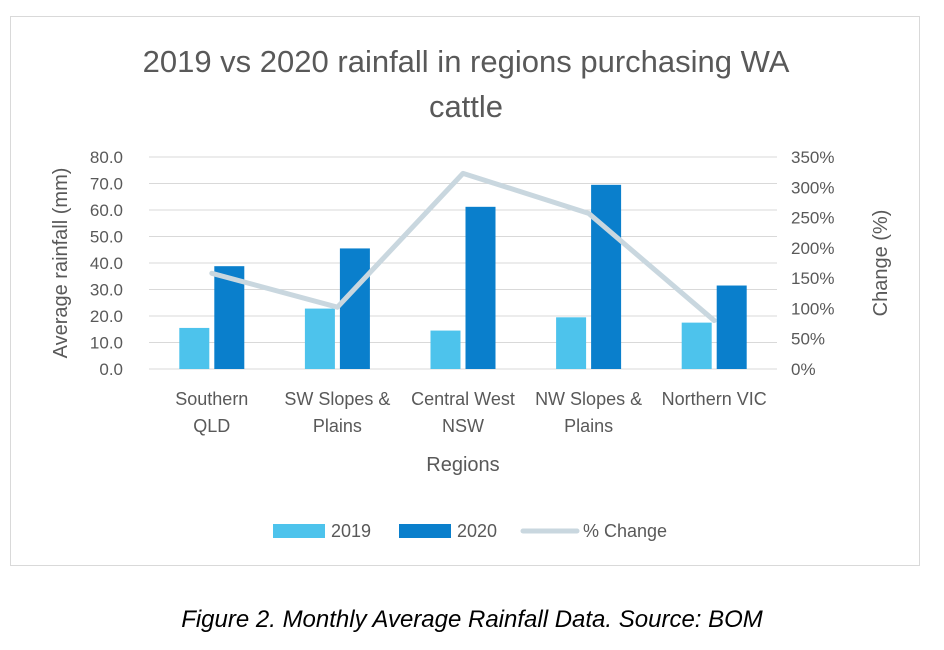 The width and height of the screenshot is (944, 650). What do you see at coordinates (106, 316) in the screenshot?
I see `y-tick-label: 20.0` at bounding box center [106, 316].